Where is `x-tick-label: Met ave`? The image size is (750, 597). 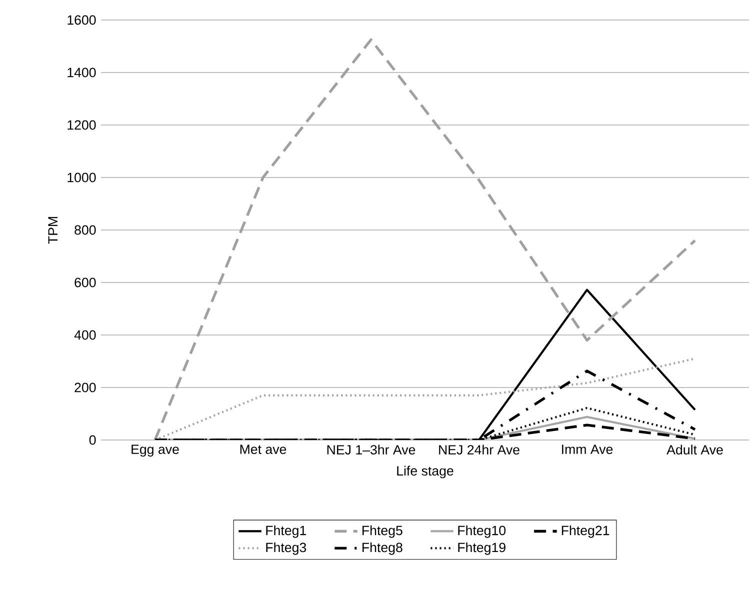
x-tick-label: Met ave is located at coordinates (263, 449).